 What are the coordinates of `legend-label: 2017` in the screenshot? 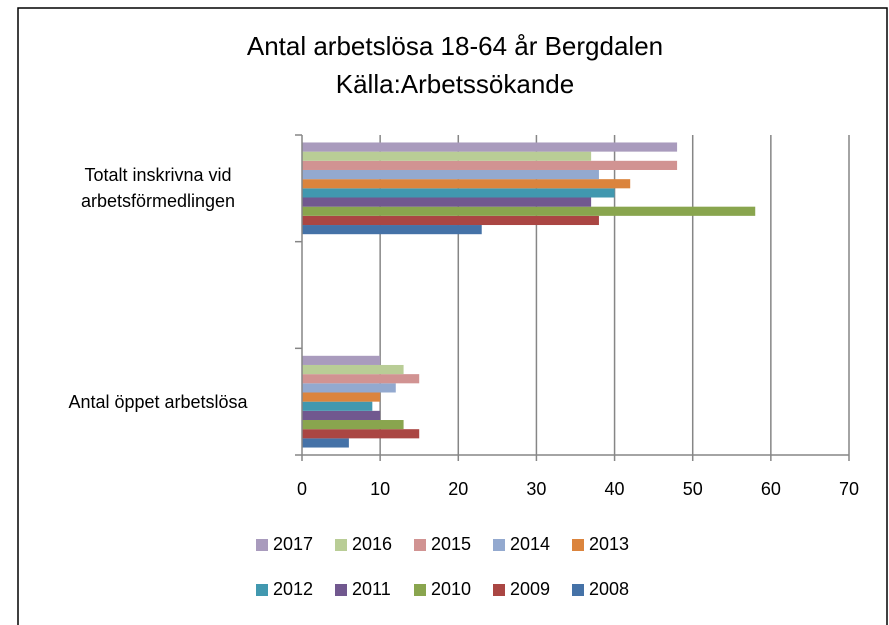 It's located at (293, 544).